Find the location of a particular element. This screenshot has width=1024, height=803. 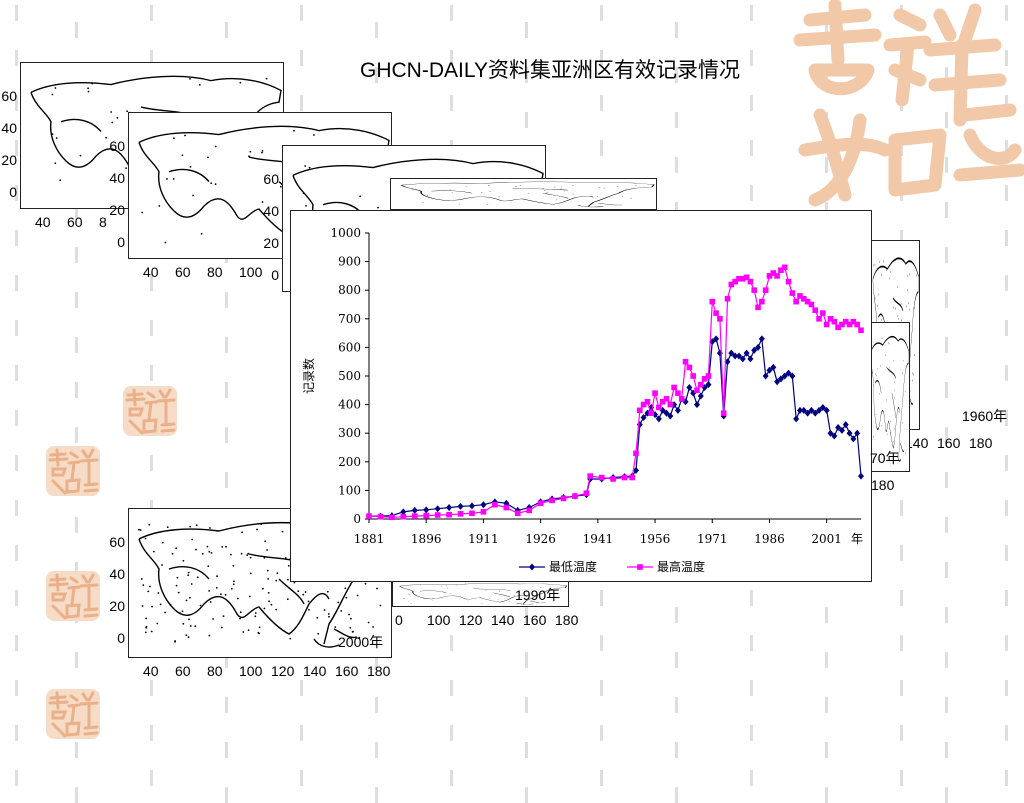

y-axis-label: 记录数 is located at coordinates (308, 376).